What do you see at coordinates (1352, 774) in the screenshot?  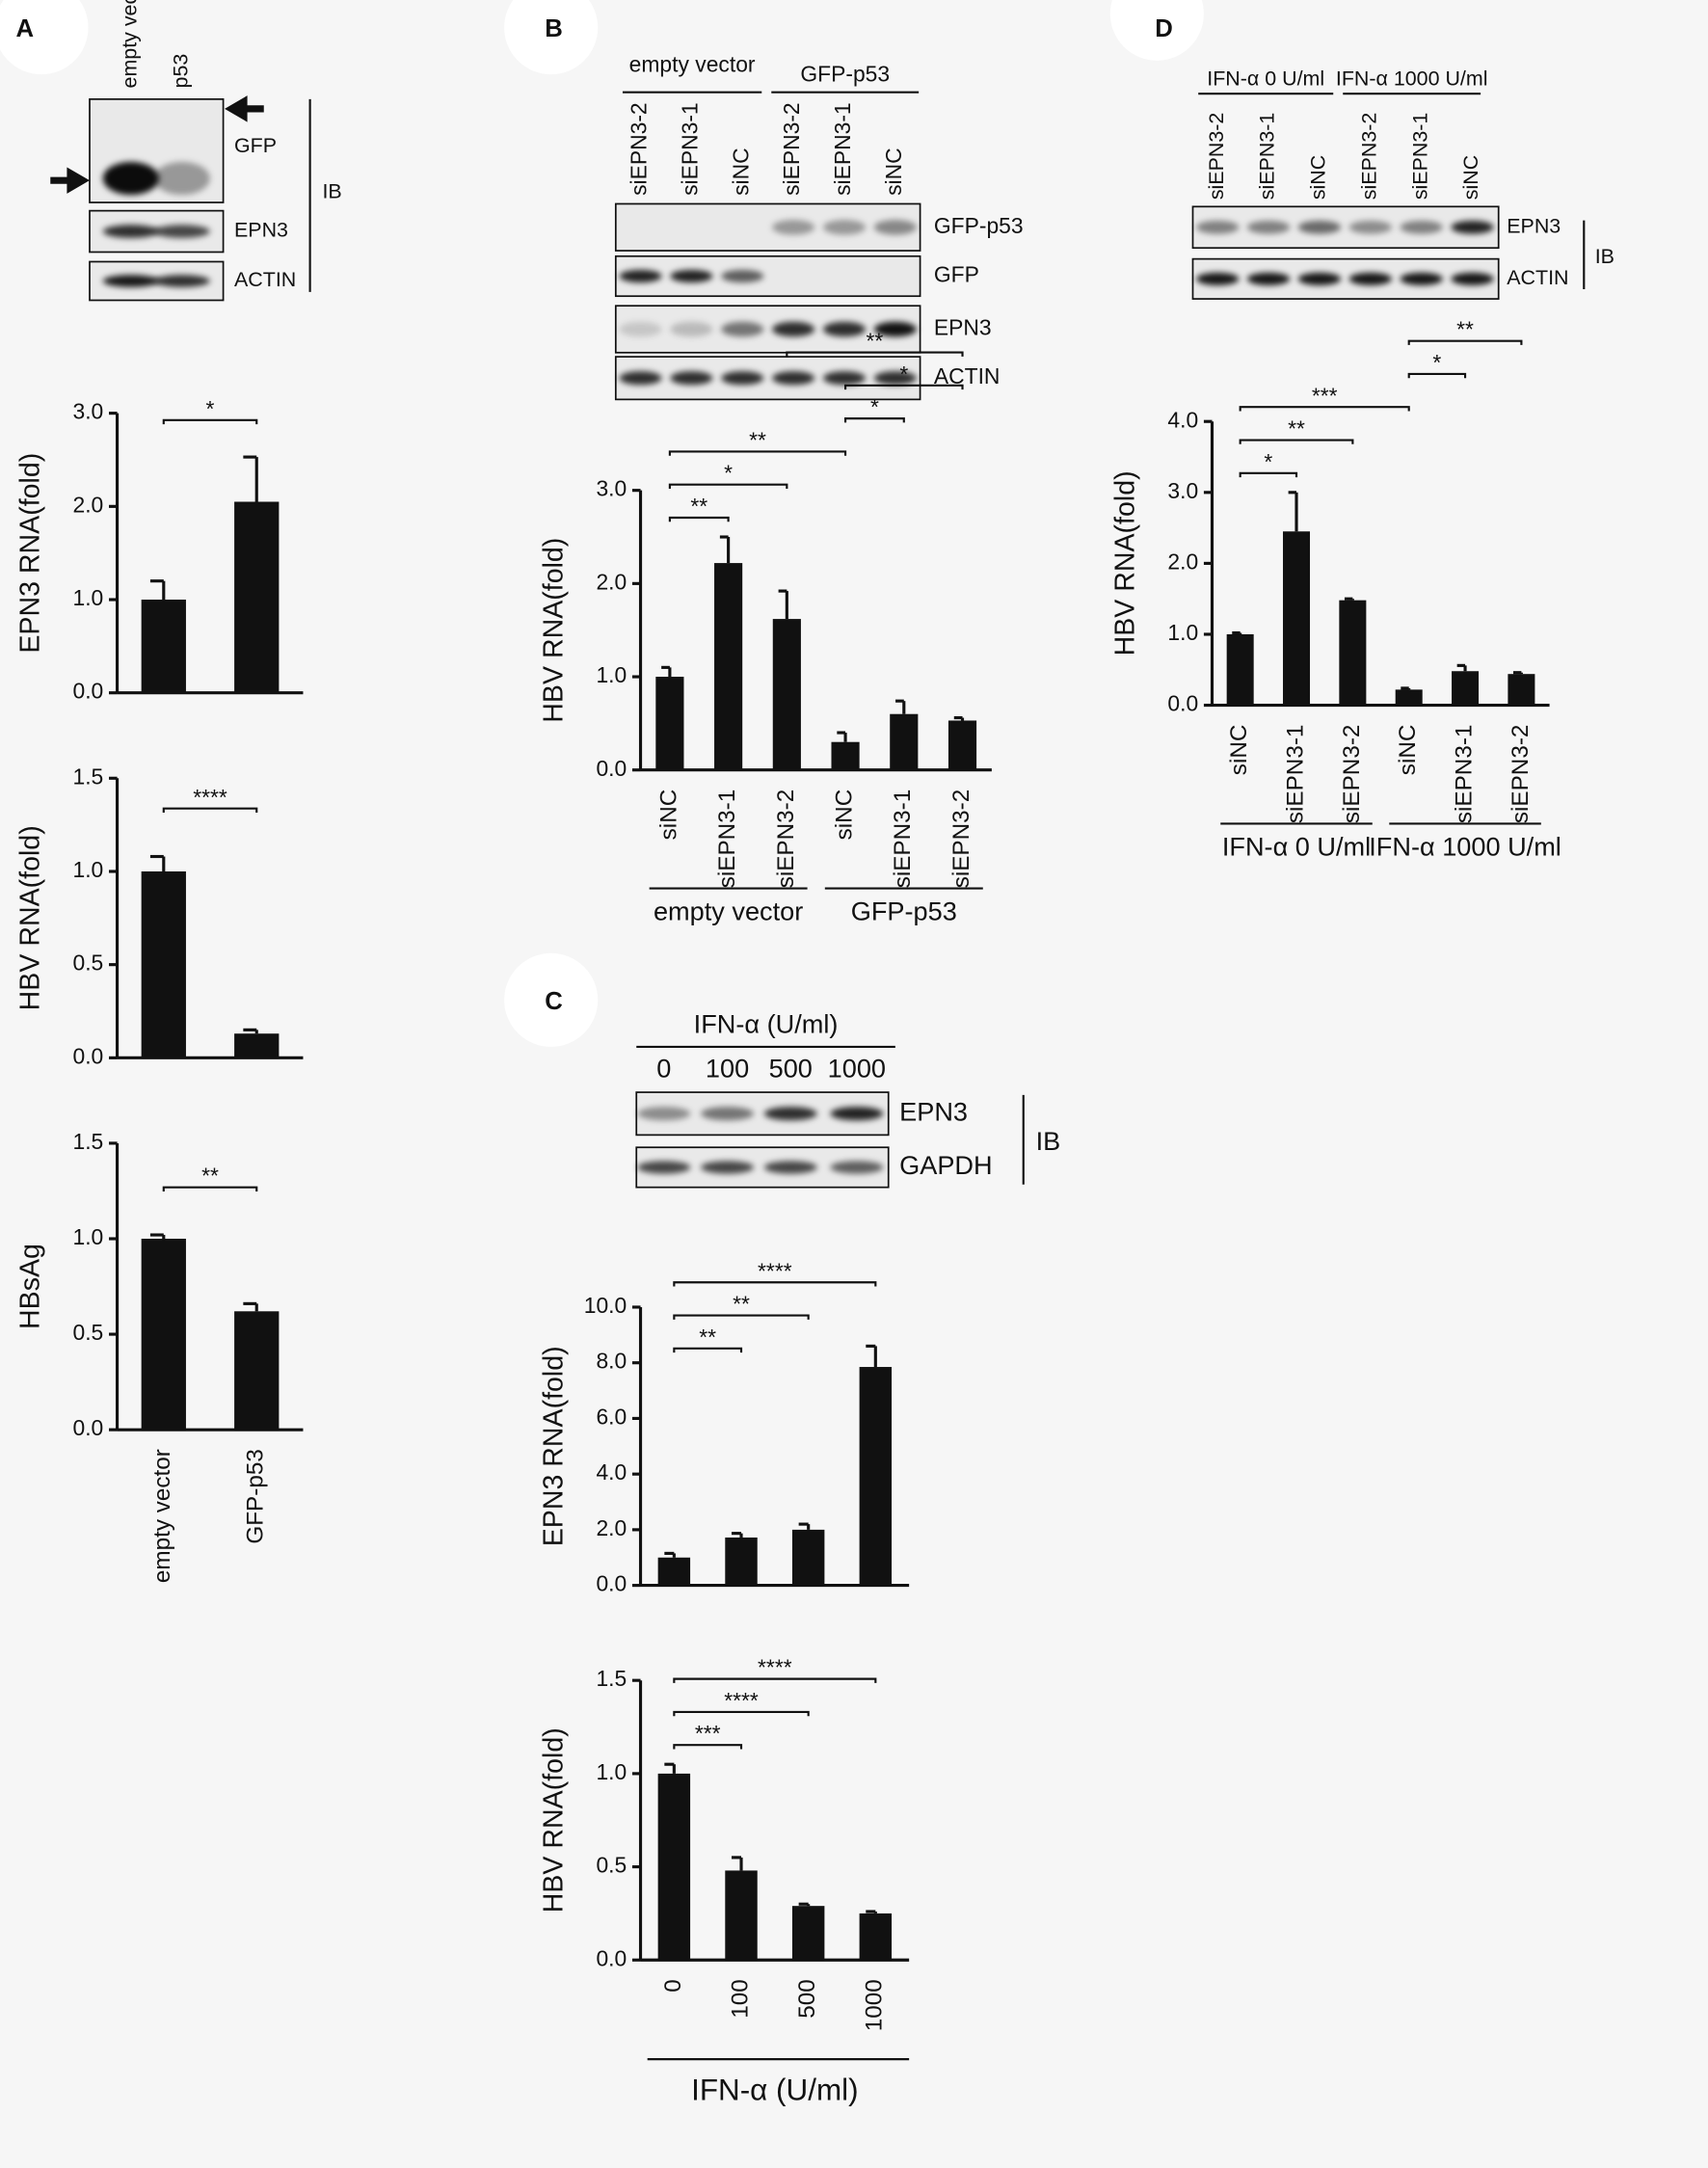 I see `x-tick-label: siEPN3-2` at bounding box center [1352, 774].